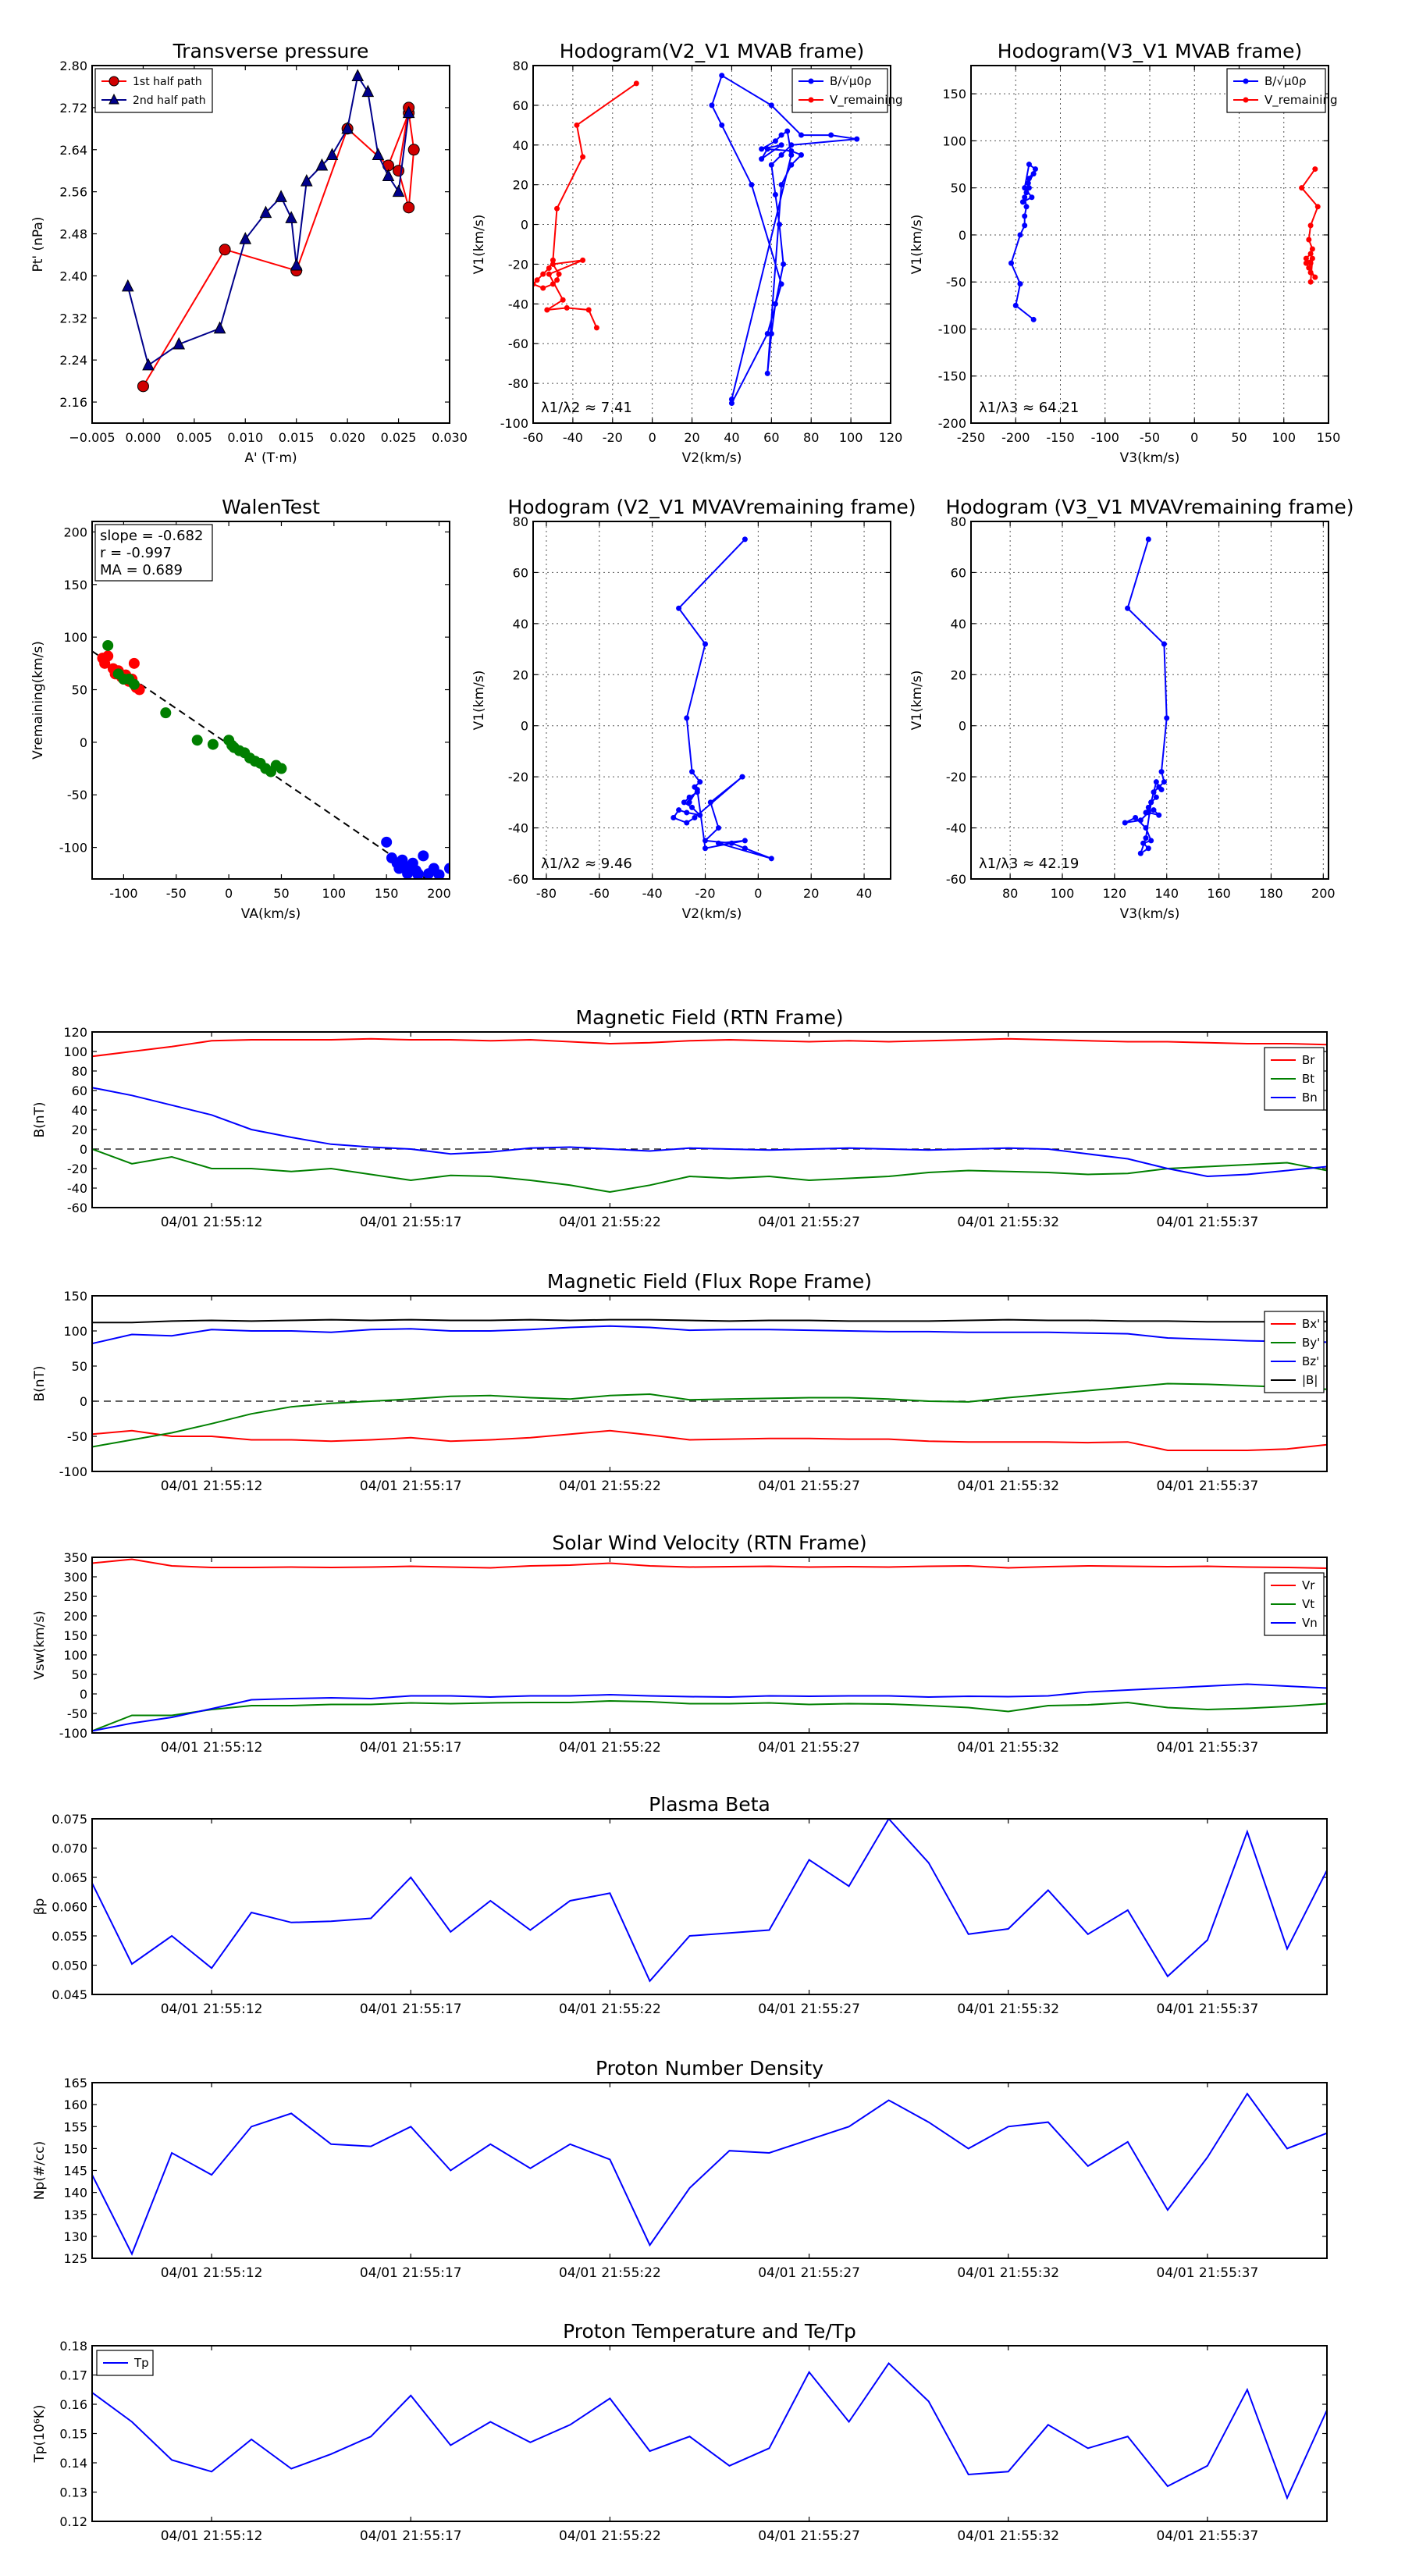  What do you see at coordinates (271, 507) in the screenshot?
I see `chart-title: WalenTest` at bounding box center [271, 507].